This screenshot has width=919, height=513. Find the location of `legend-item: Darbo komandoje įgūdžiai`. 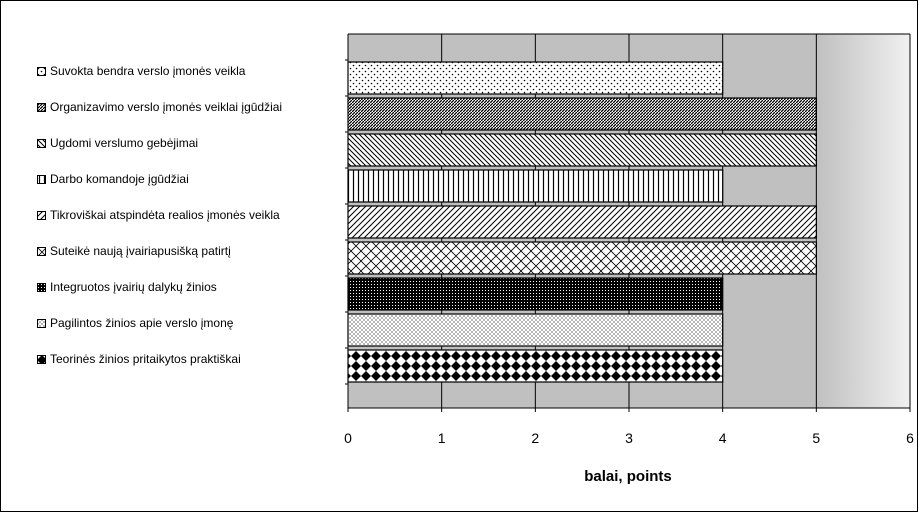

legend-item: Darbo komandoje įgūdžiai is located at coordinates (113, 179).